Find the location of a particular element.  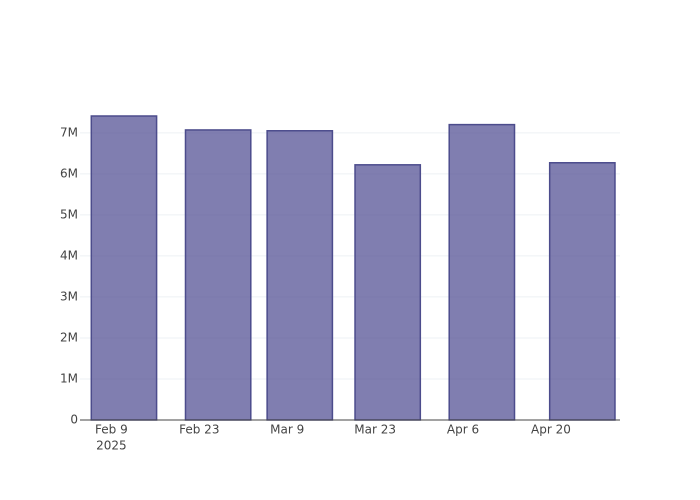

y-tick-label: 3M is located at coordinates (69, 296).